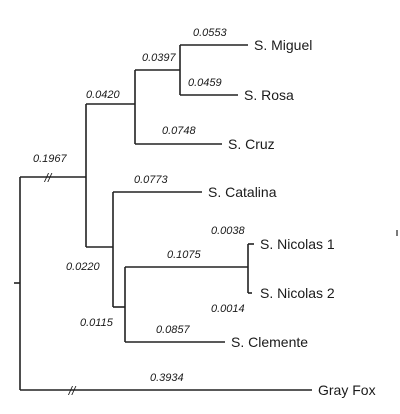 Image resolution: width=400 pixels, height=414 pixels. What do you see at coordinates (205, 83) in the screenshot?
I see `blen-rosa: 0.0459` at bounding box center [205, 83].